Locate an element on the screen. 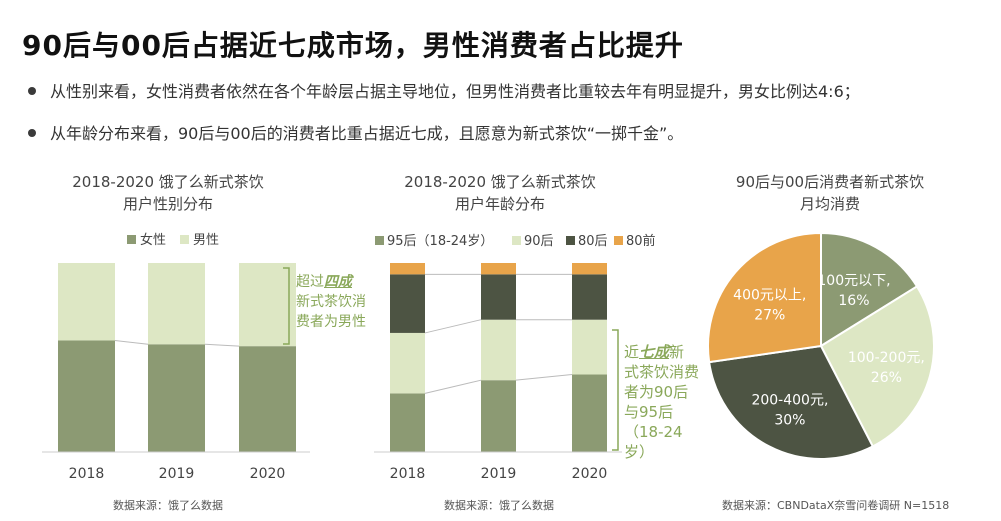  chart2-legend-label: 95后（18-24岁） is located at coordinates (440, 241).